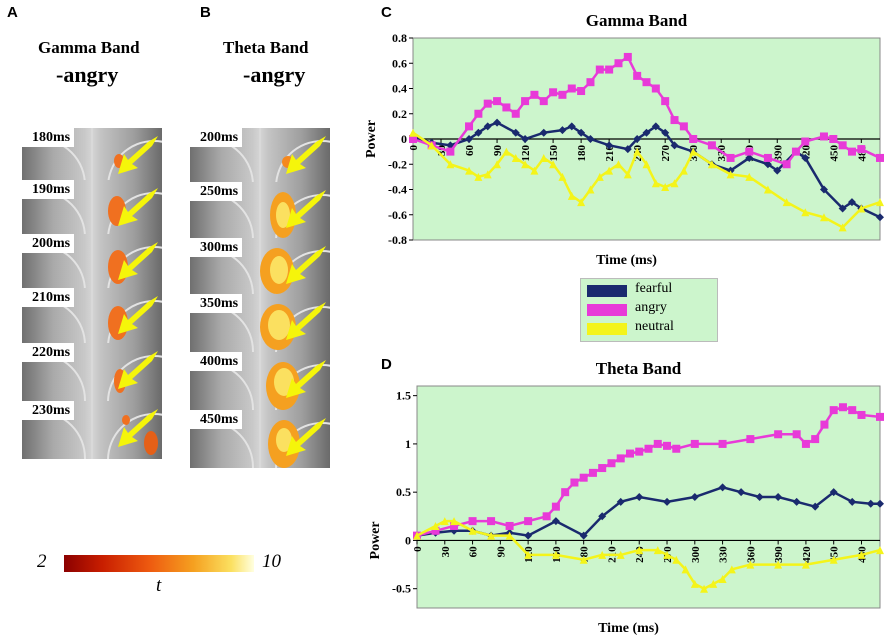 Image resolution: width=892 pixels, height=638 pixels. Describe the element at coordinates (399, 89) in the screenshot. I see `y-tick-label: 0.4` at that location.